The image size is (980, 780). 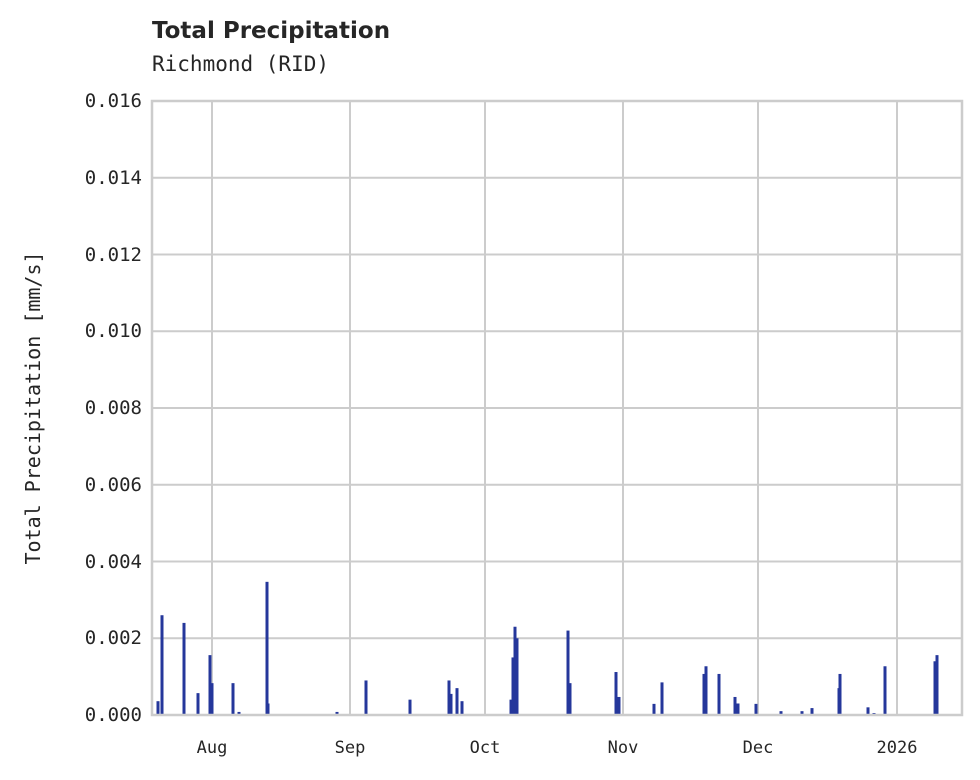 I want to click on chart-title: Total Precipitation, so click(x=271, y=31).